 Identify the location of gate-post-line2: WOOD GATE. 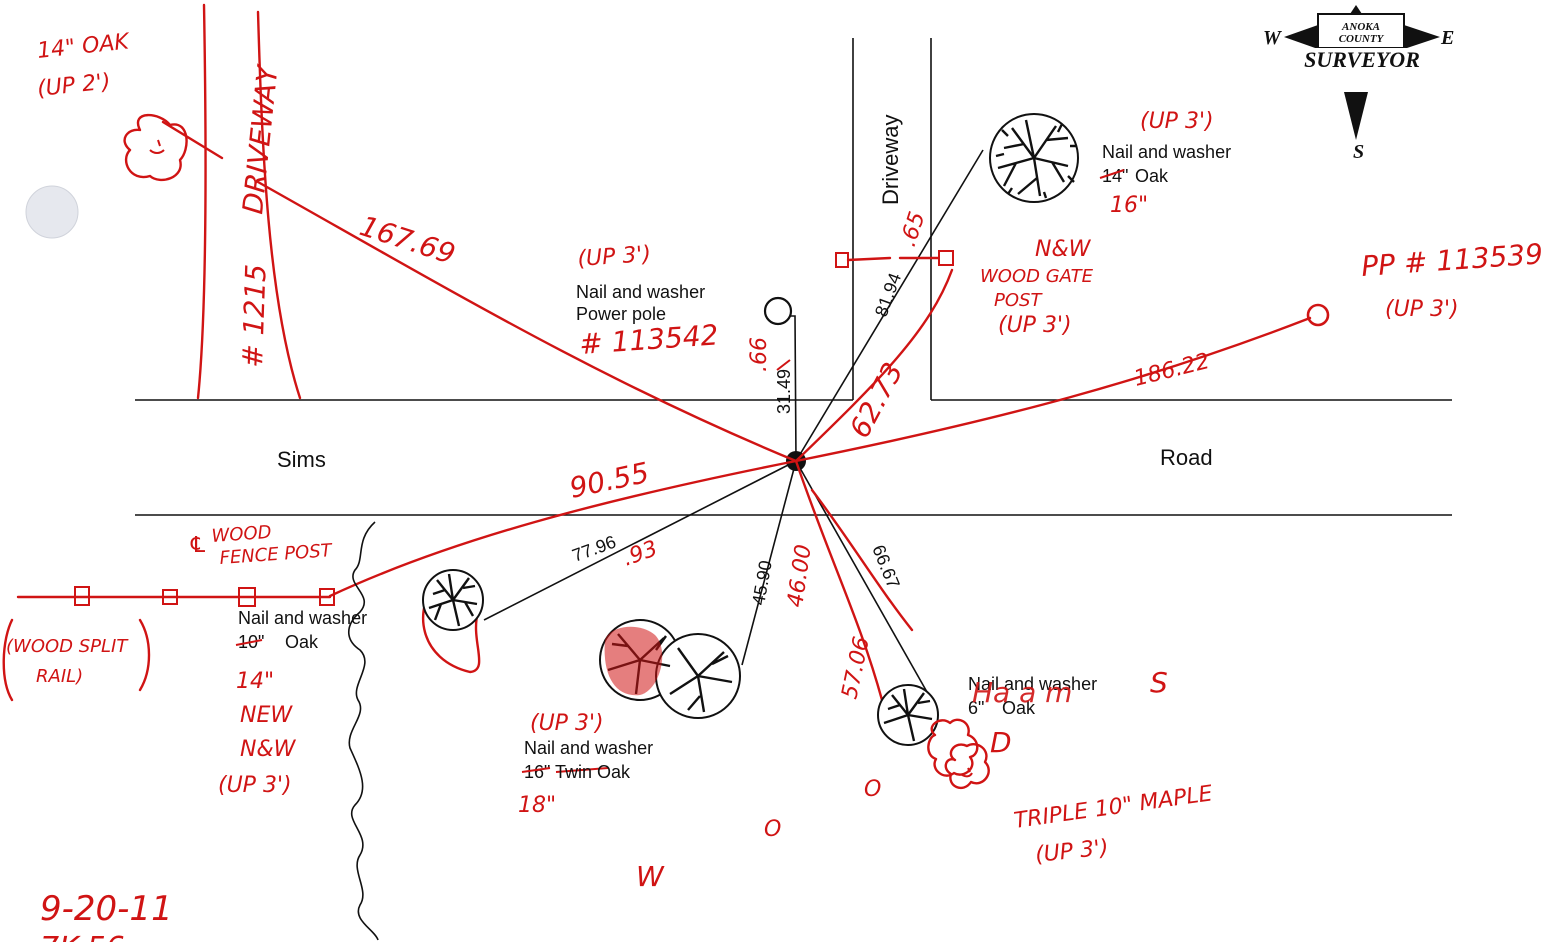
(1037, 276).